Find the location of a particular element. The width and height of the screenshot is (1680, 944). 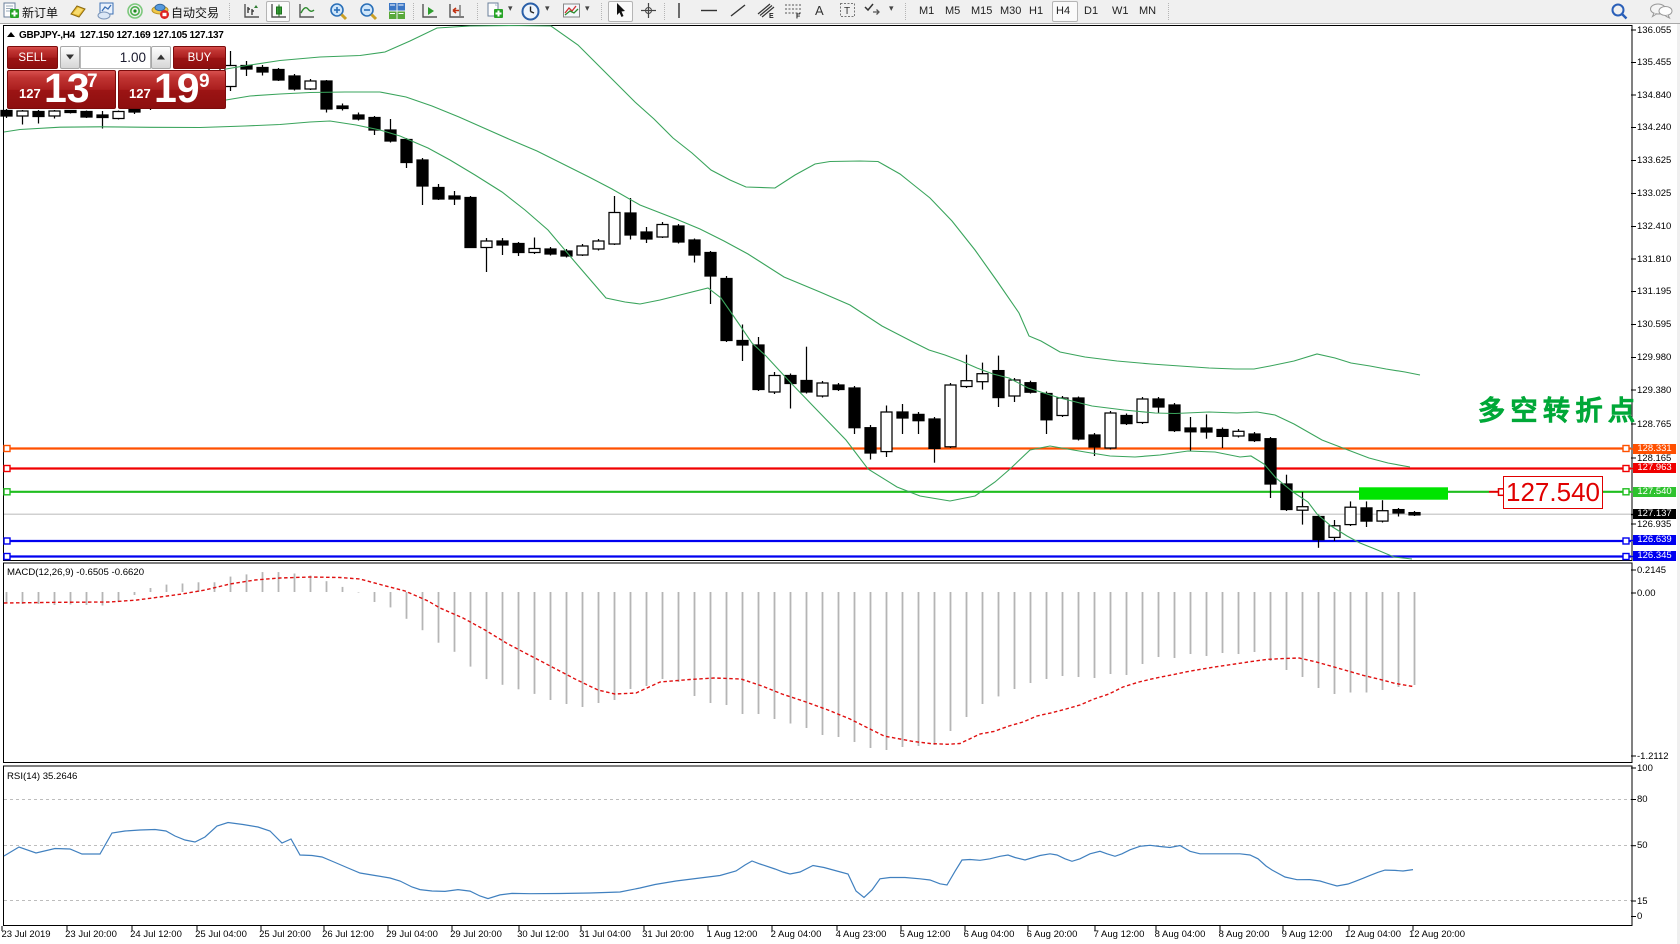

svg-text: F is located at coordinates (798, 17).